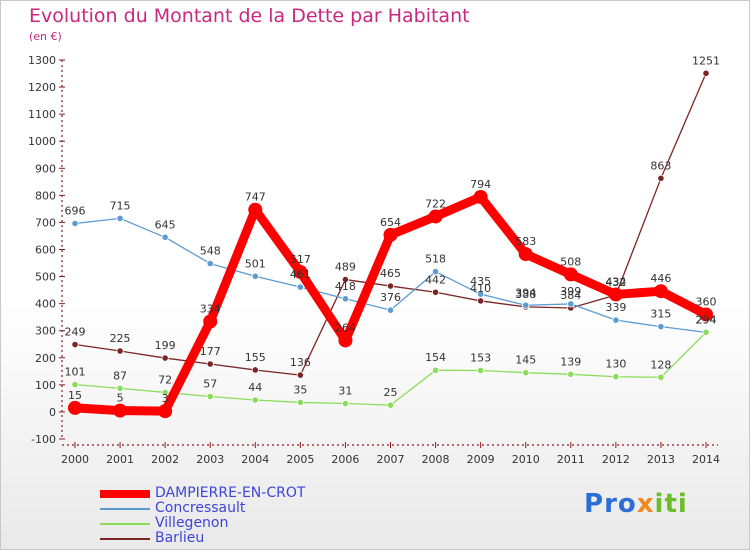 The image size is (750, 550). I want to click on data-label-1: 418, so click(345, 286).